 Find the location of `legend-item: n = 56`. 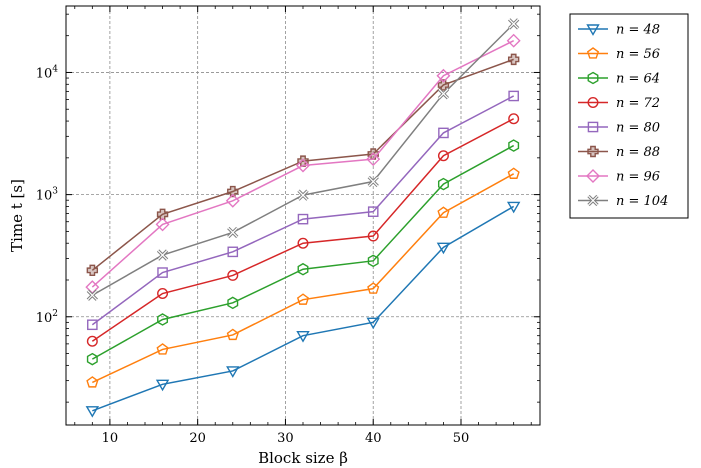

legend-item: n = 56 is located at coordinates (619, 54).